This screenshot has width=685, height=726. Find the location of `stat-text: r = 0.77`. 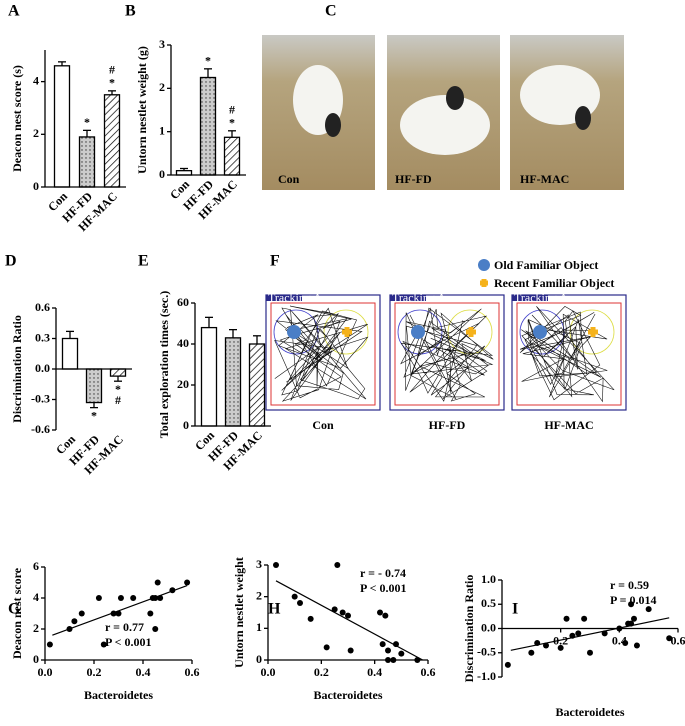

stat-text: r = 0.77 is located at coordinates (124, 627).